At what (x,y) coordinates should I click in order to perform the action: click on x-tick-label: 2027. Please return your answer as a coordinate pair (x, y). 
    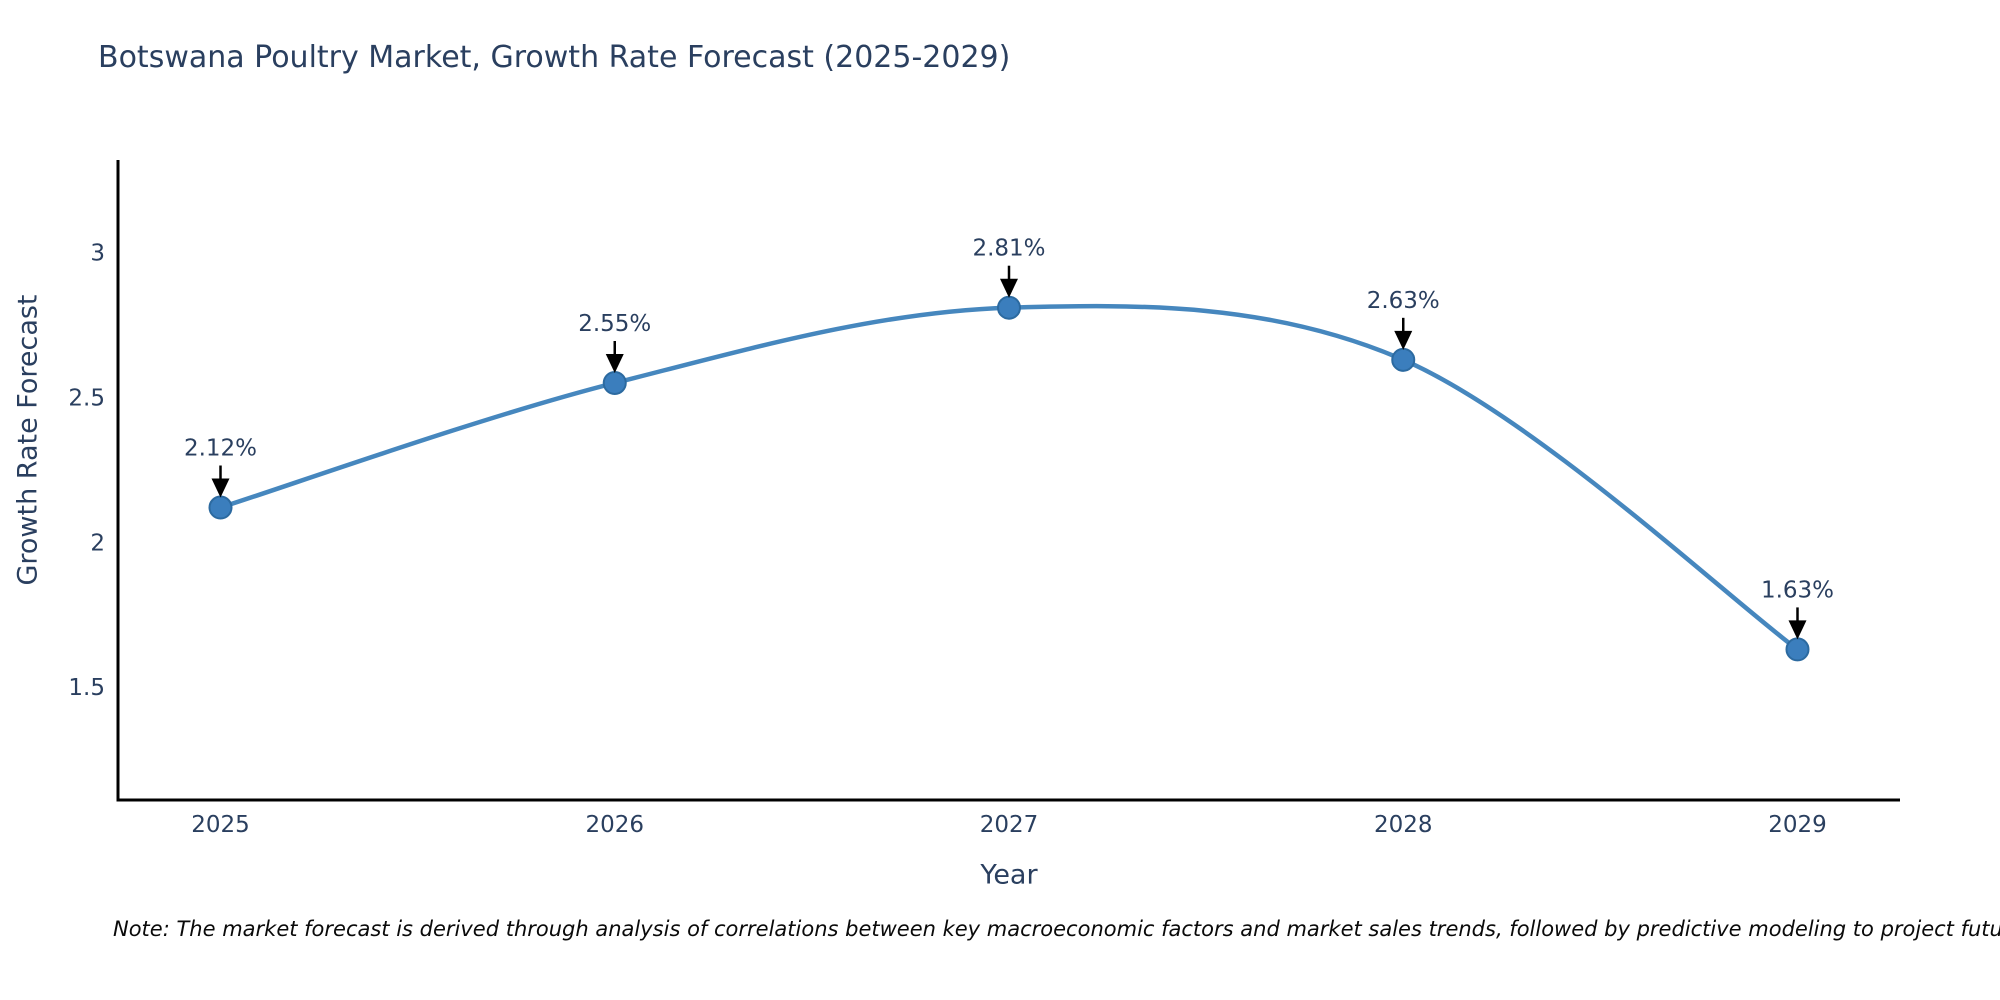
    Looking at the image, I should click on (1009, 825).